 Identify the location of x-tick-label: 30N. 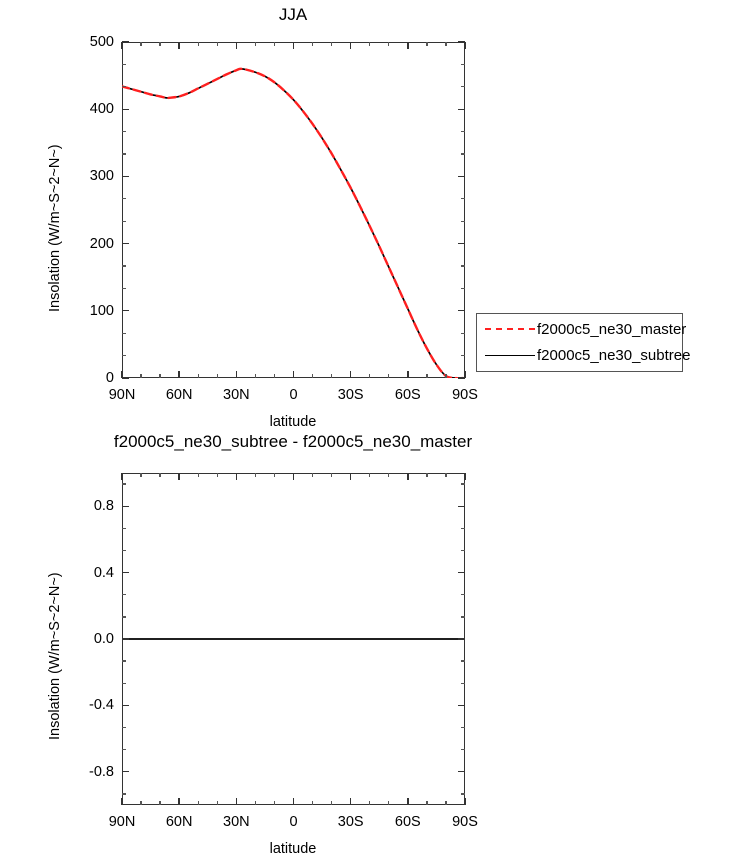
(236, 822).